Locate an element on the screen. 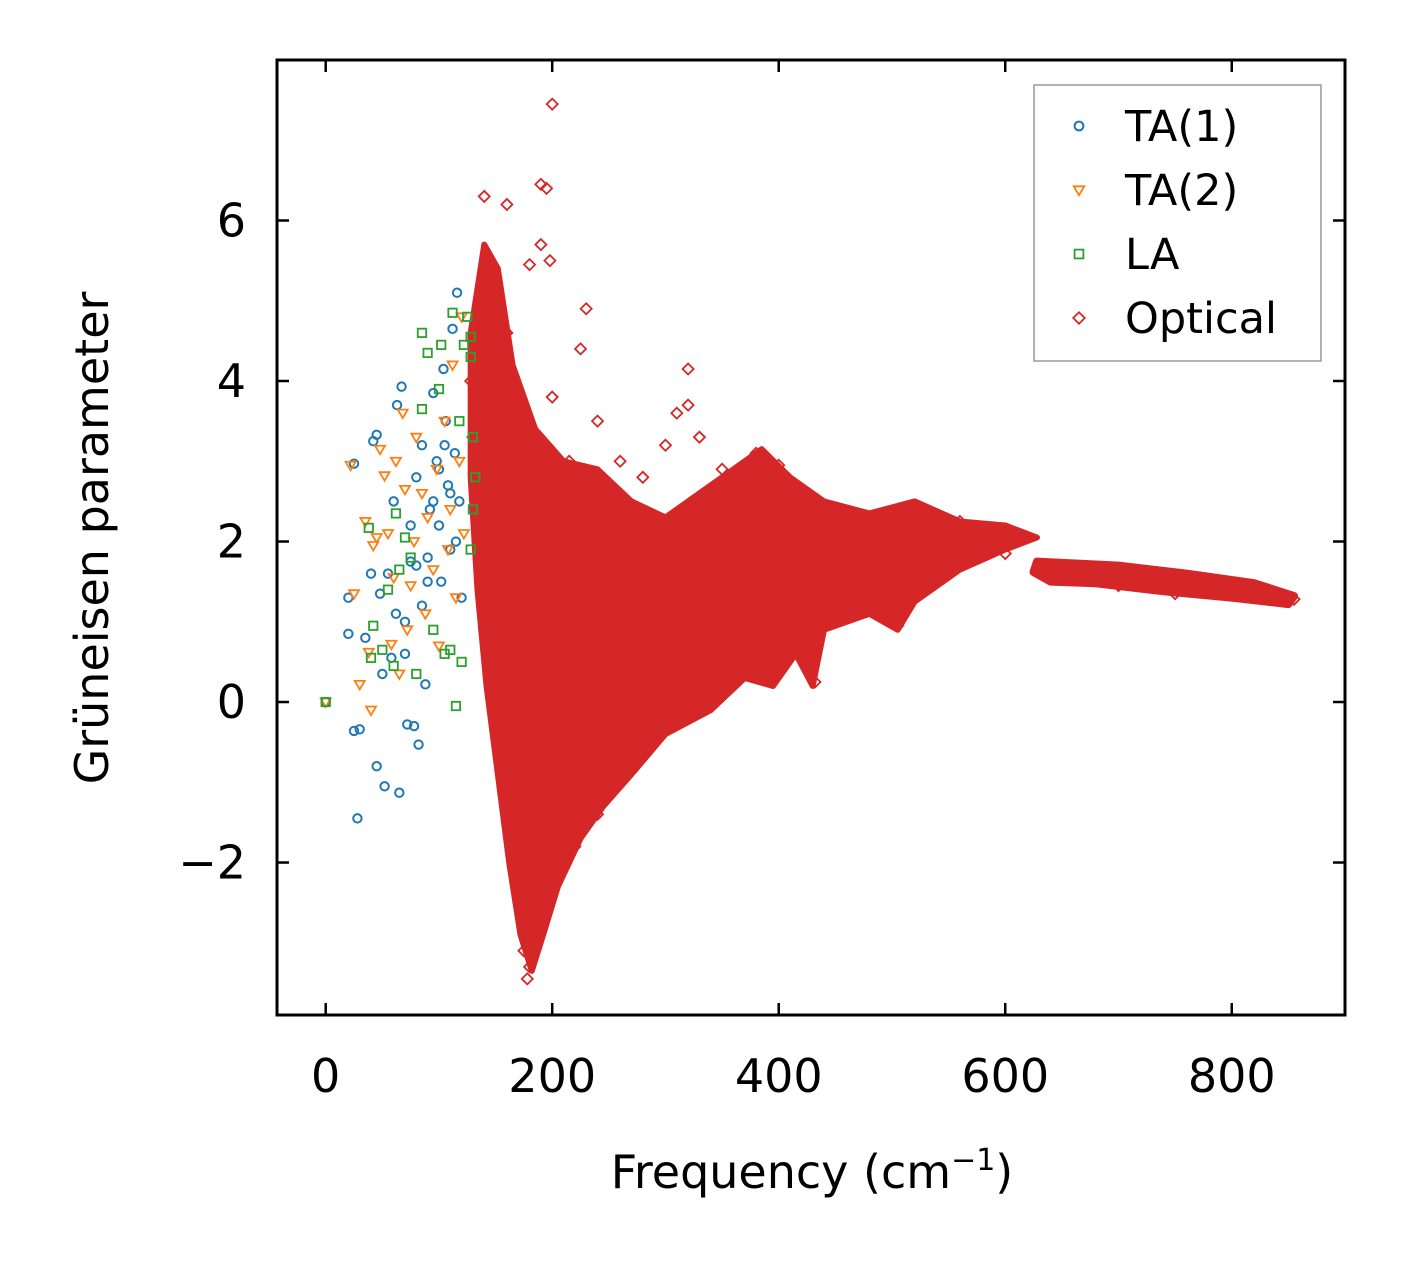  x-axis-title-close: ) is located at coordinates (1004, 1172).